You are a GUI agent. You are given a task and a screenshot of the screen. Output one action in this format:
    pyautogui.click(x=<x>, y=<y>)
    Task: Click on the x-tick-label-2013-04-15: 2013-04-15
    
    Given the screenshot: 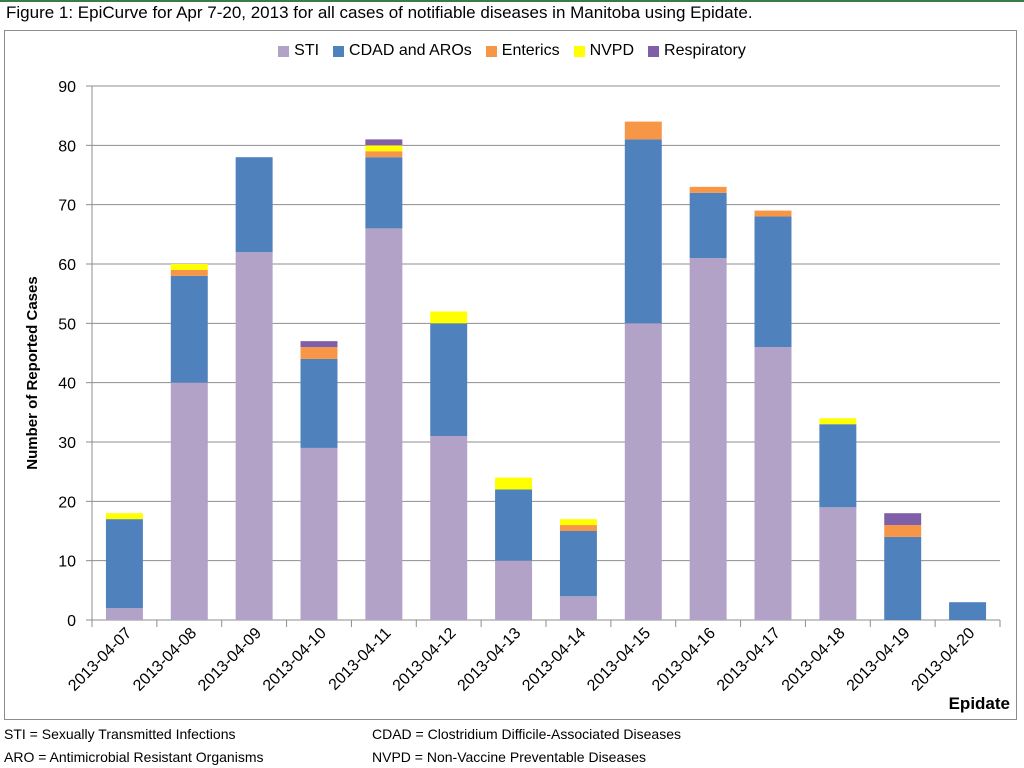 What is the action you would take?
    pyautogui.click(x=619, y=660)
    